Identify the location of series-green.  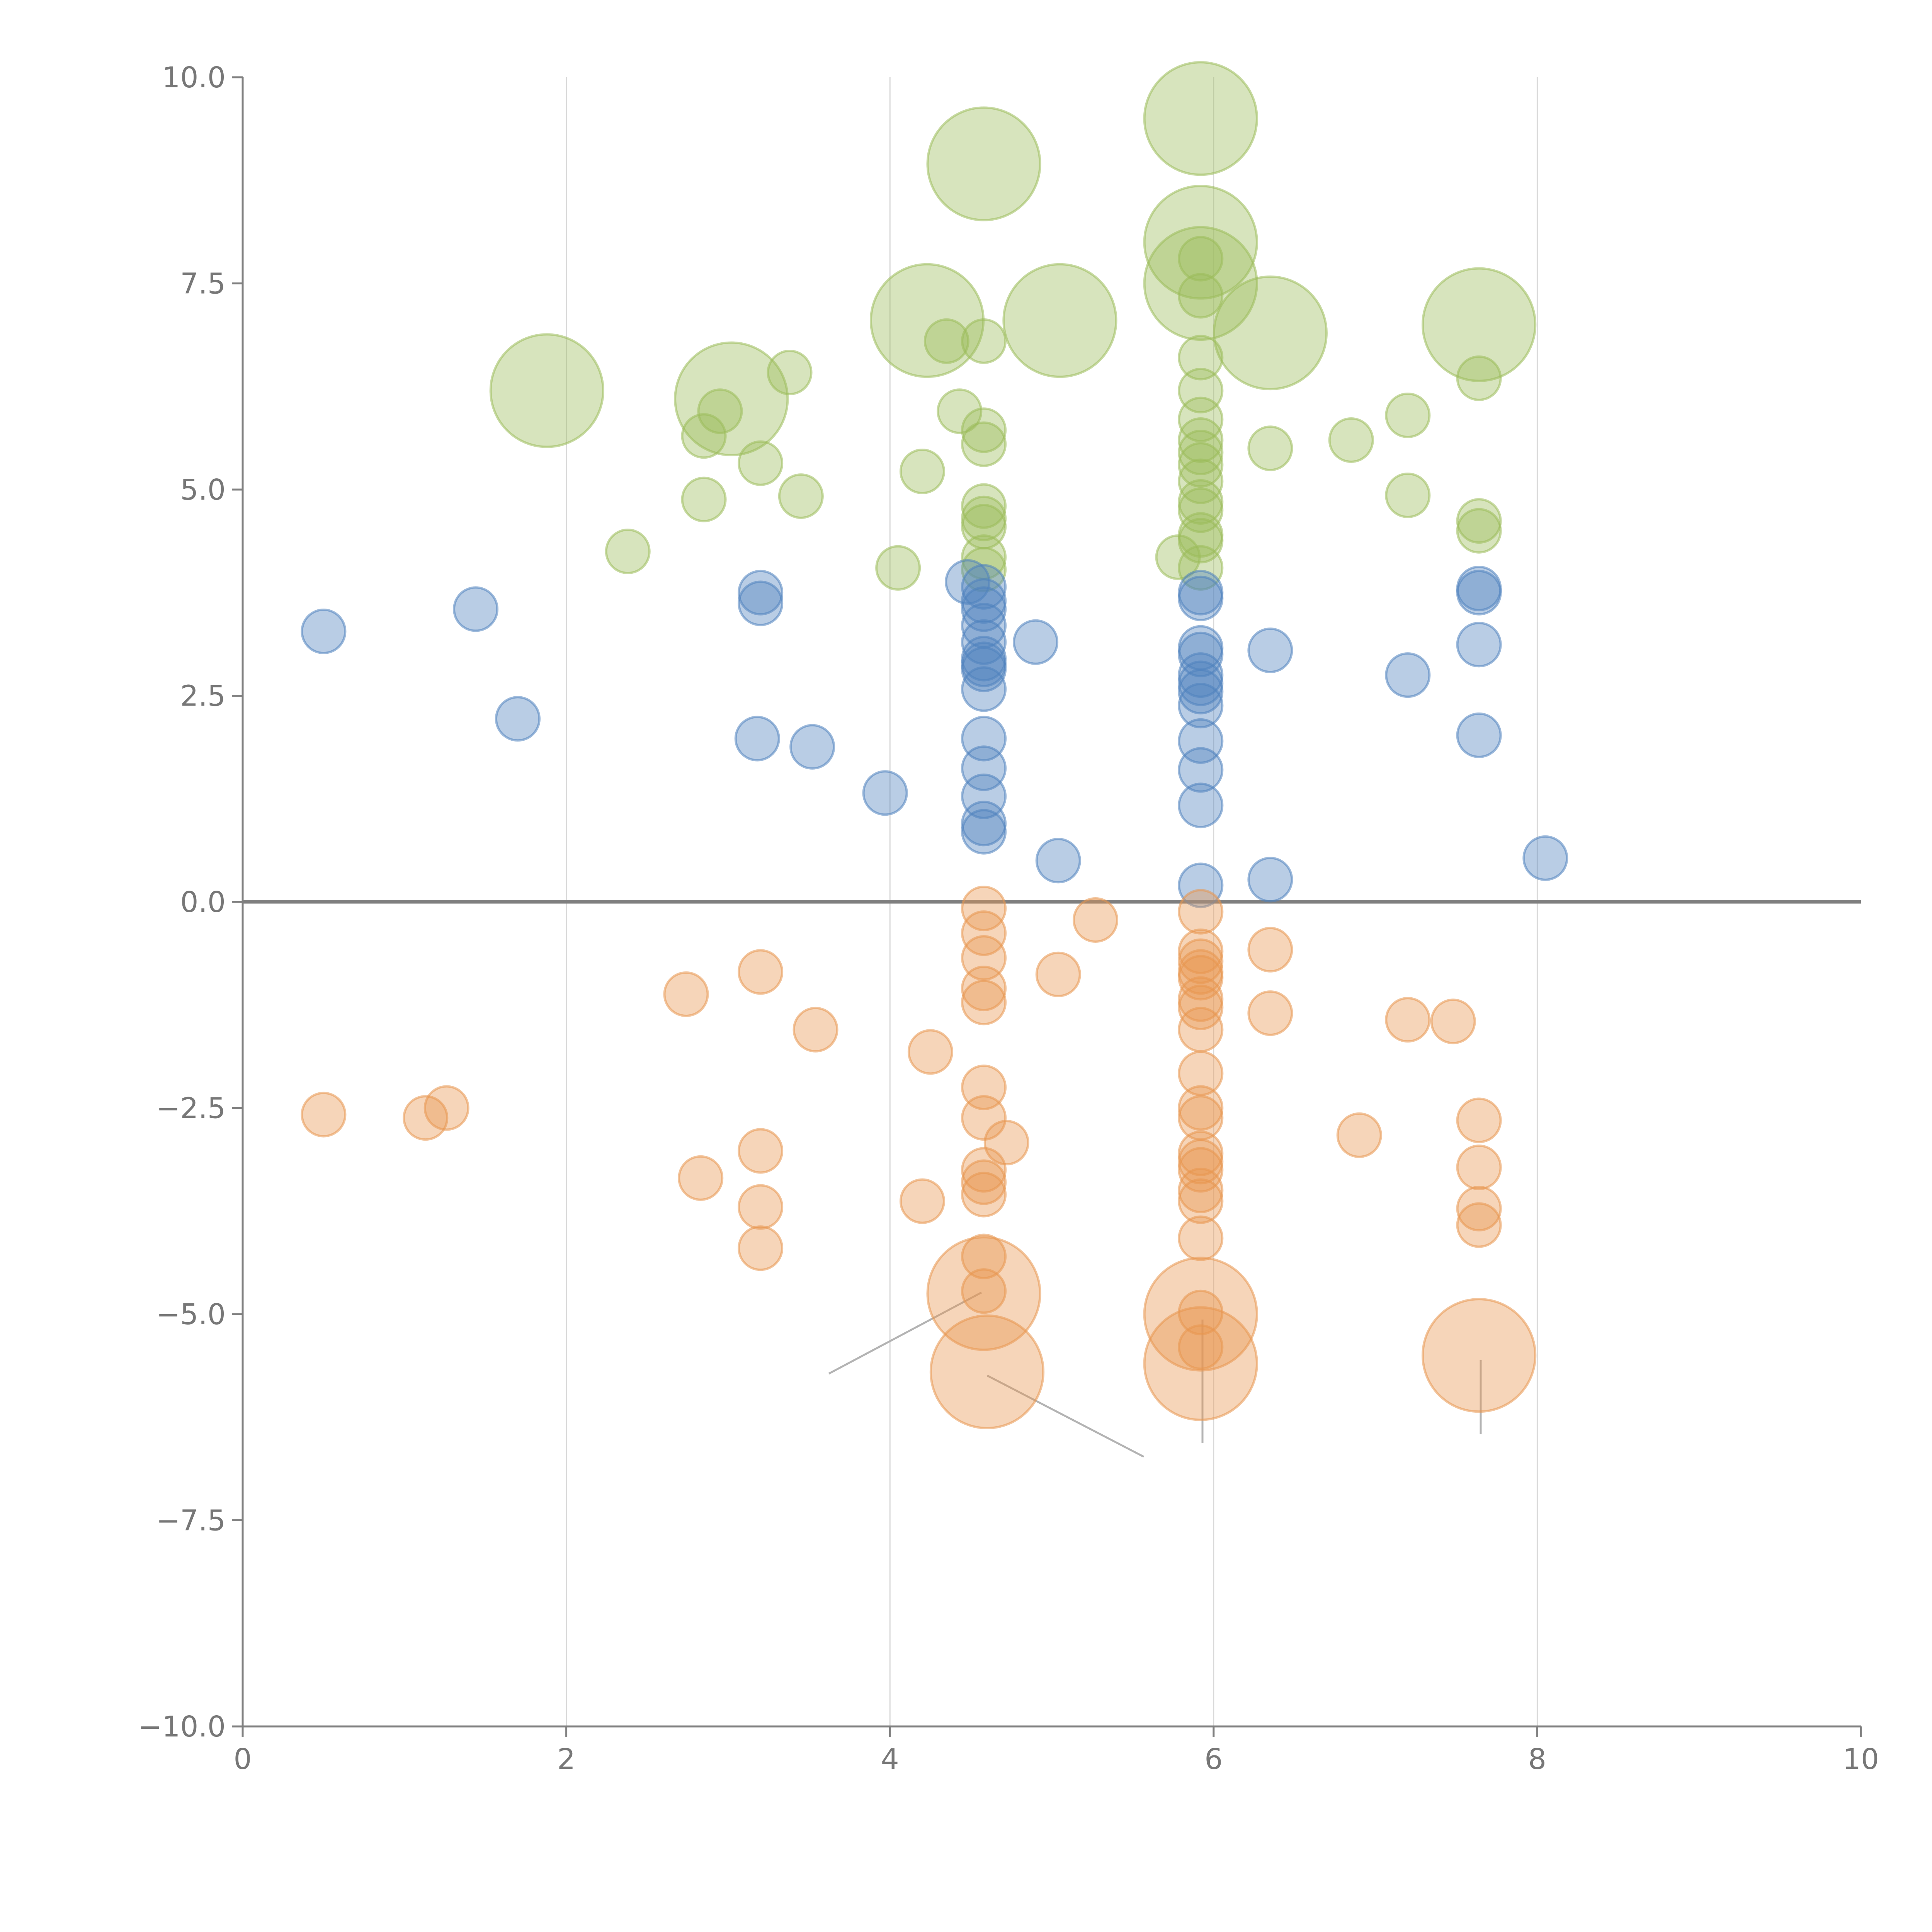
(1013, 326).